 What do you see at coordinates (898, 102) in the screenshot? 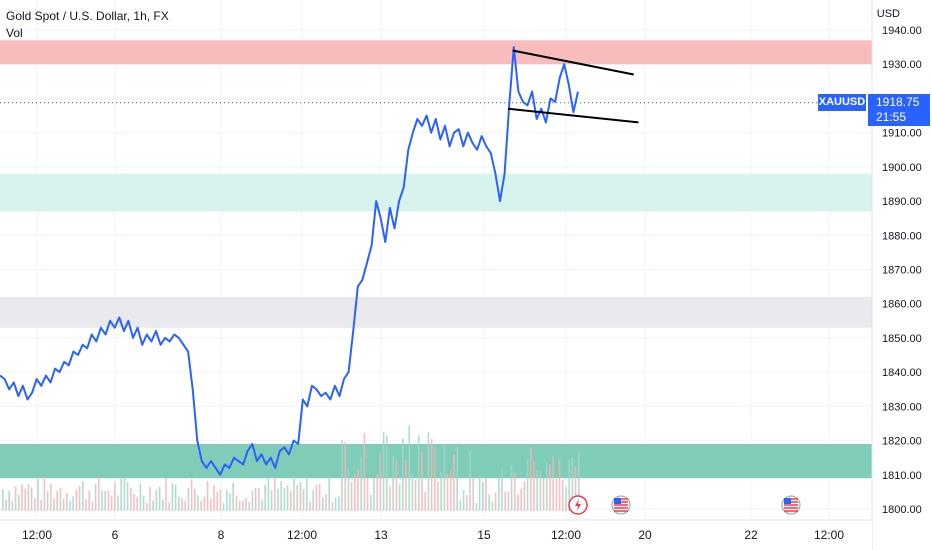
I see `last-price: 1918.75` at bounding box center [898, 102].